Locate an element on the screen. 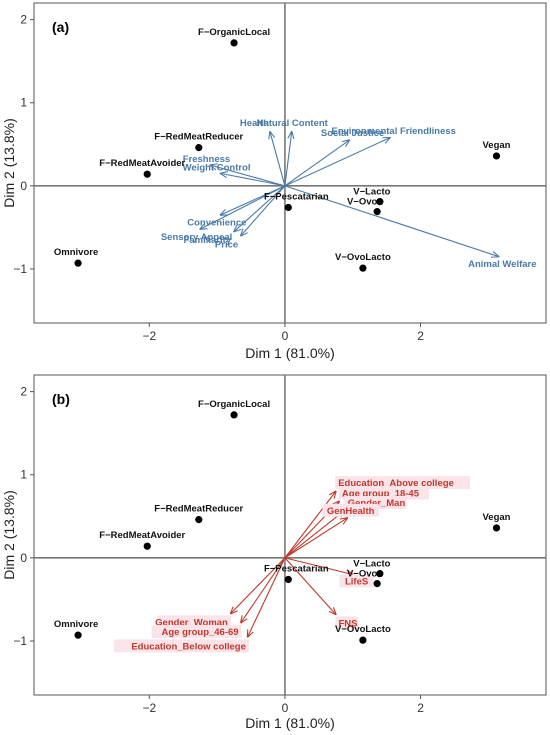  panel-b-label: (b) is located at coordinates (61, 399).